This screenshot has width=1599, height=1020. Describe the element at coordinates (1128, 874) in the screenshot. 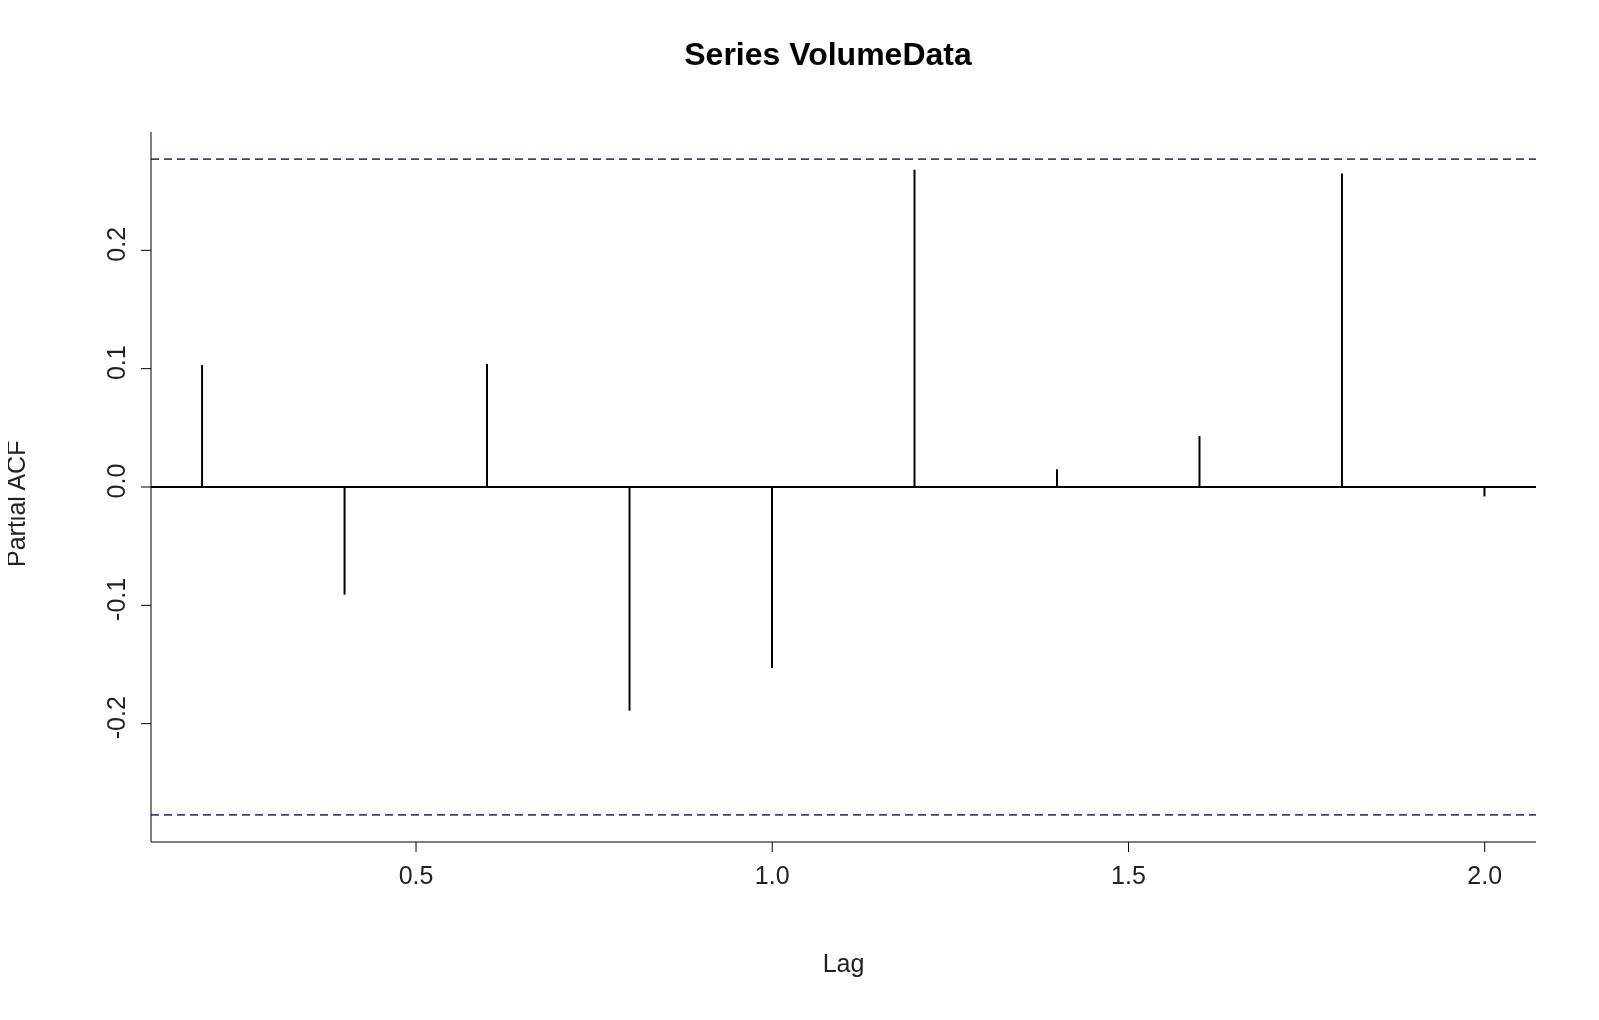

I see `x-tick-label: 1.5` at that location.